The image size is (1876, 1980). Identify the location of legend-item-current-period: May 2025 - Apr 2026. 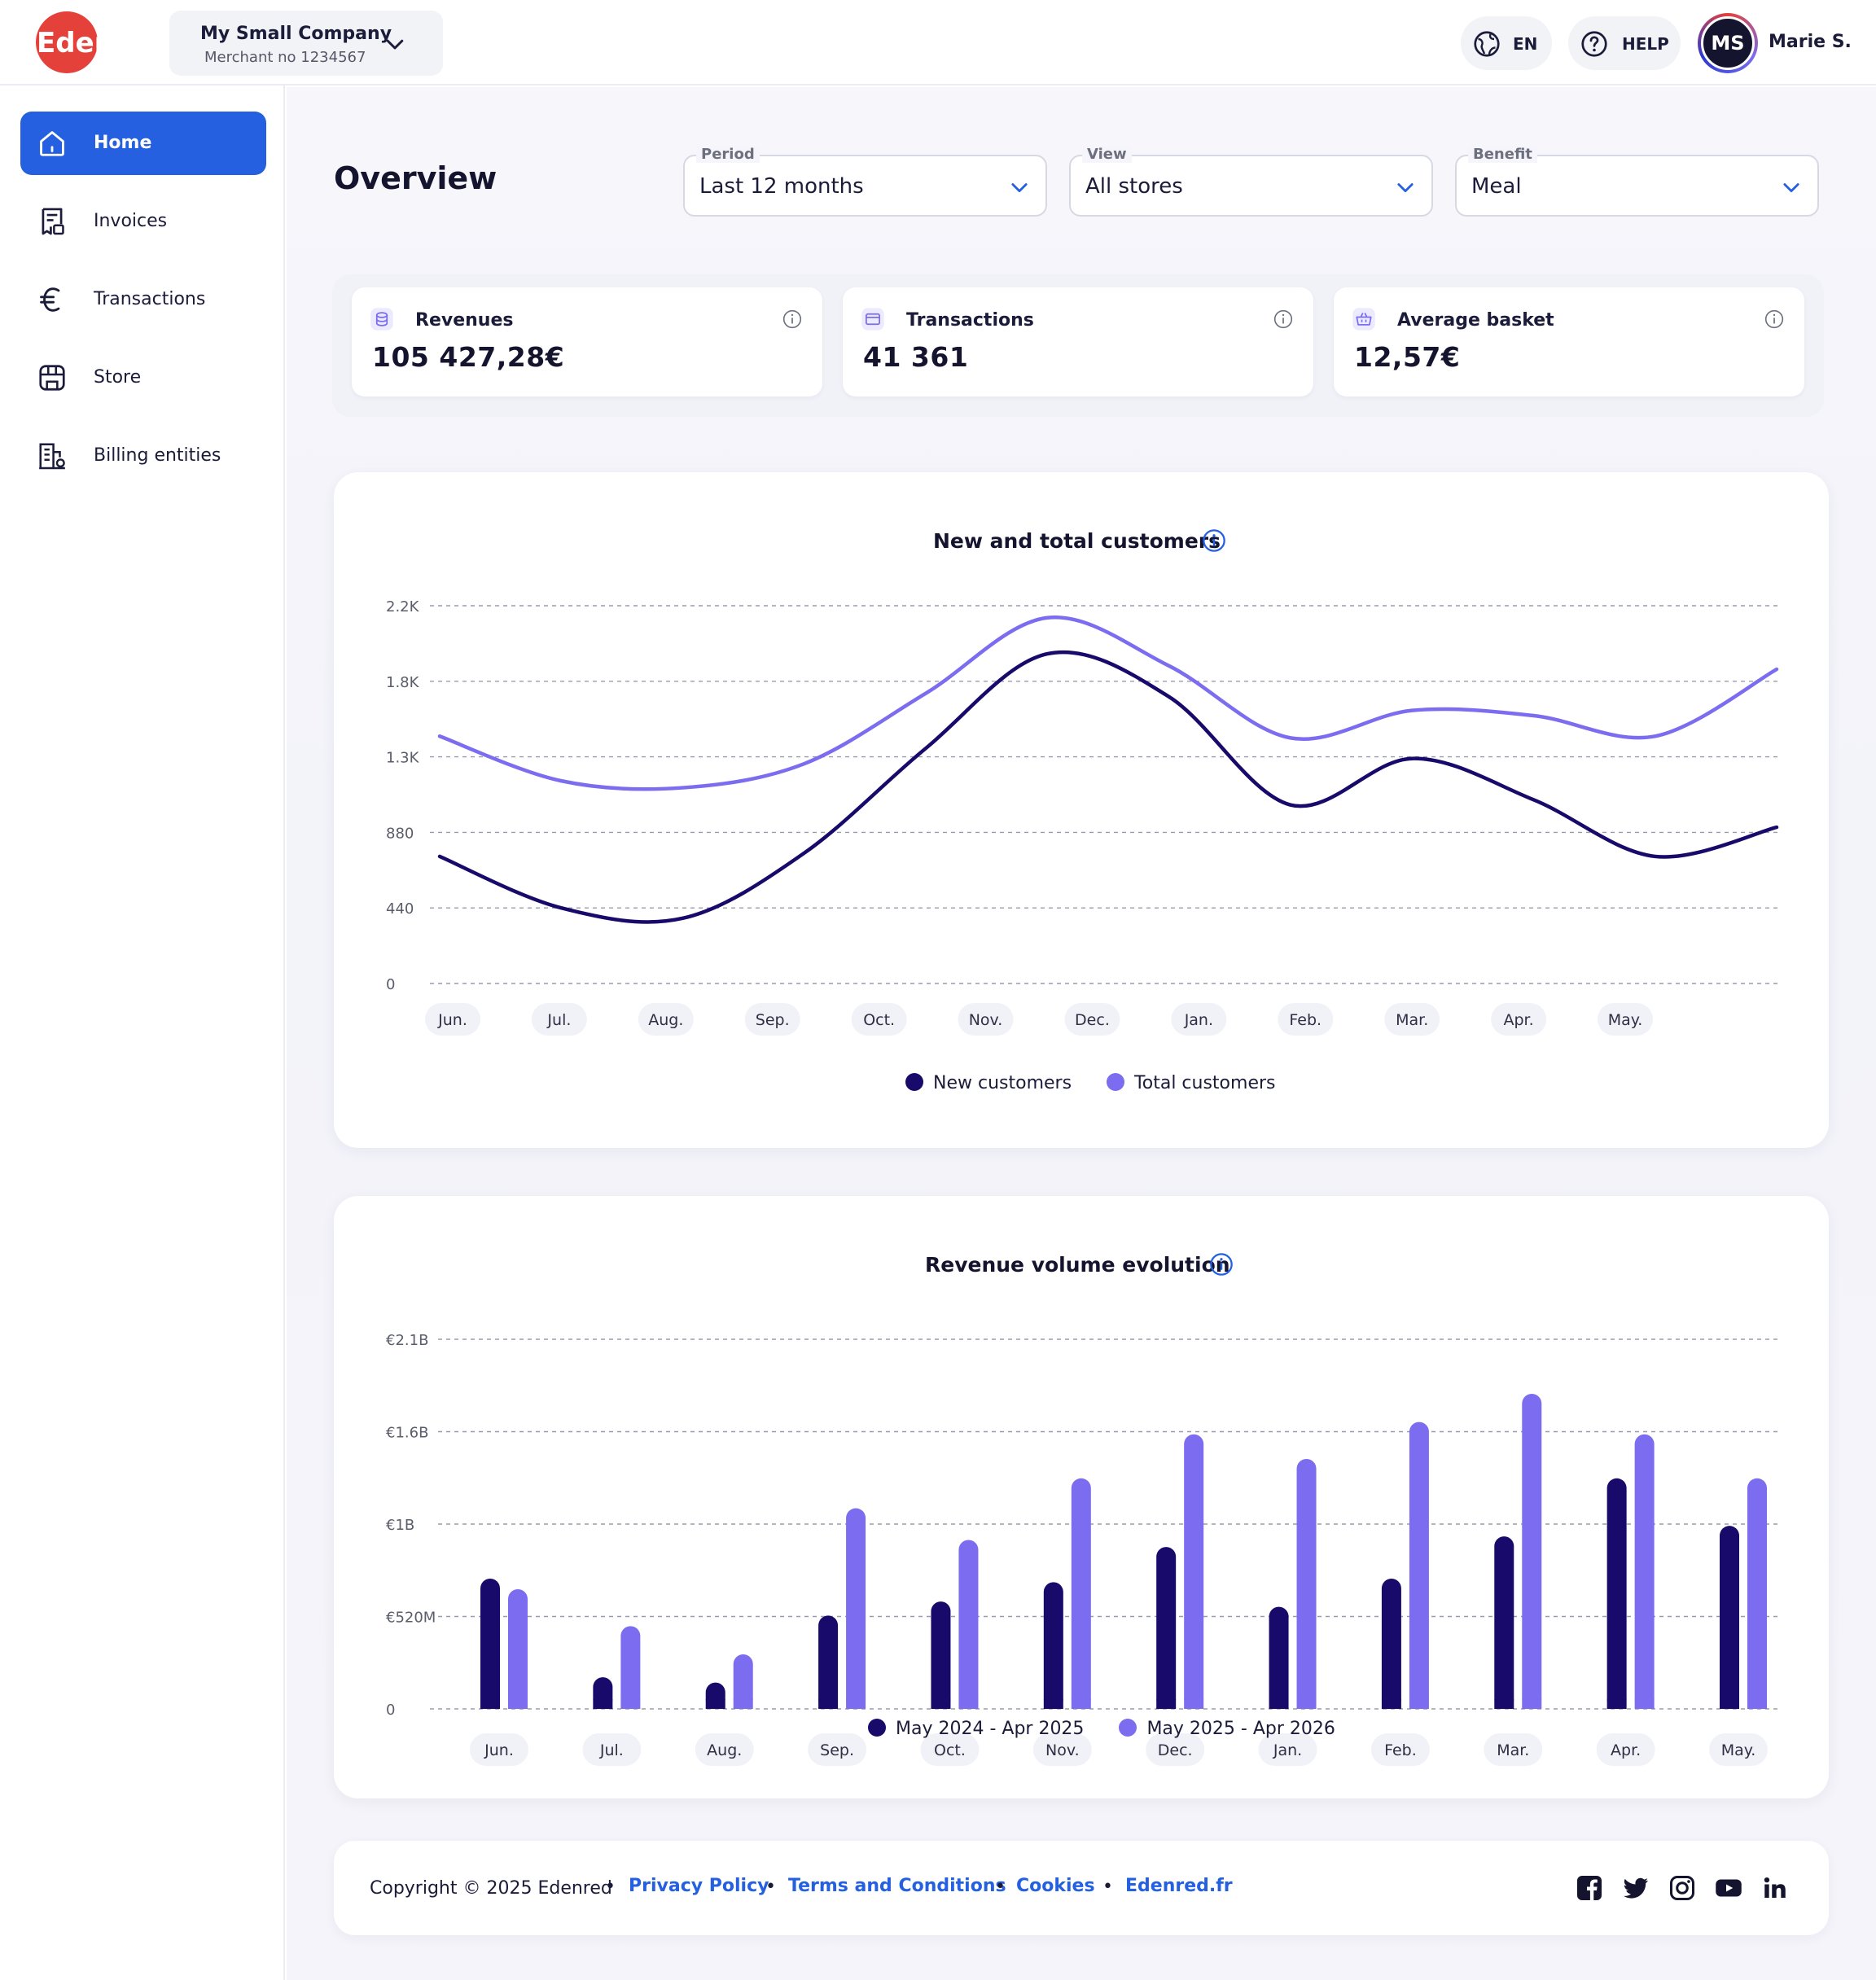
(1227, 1729).